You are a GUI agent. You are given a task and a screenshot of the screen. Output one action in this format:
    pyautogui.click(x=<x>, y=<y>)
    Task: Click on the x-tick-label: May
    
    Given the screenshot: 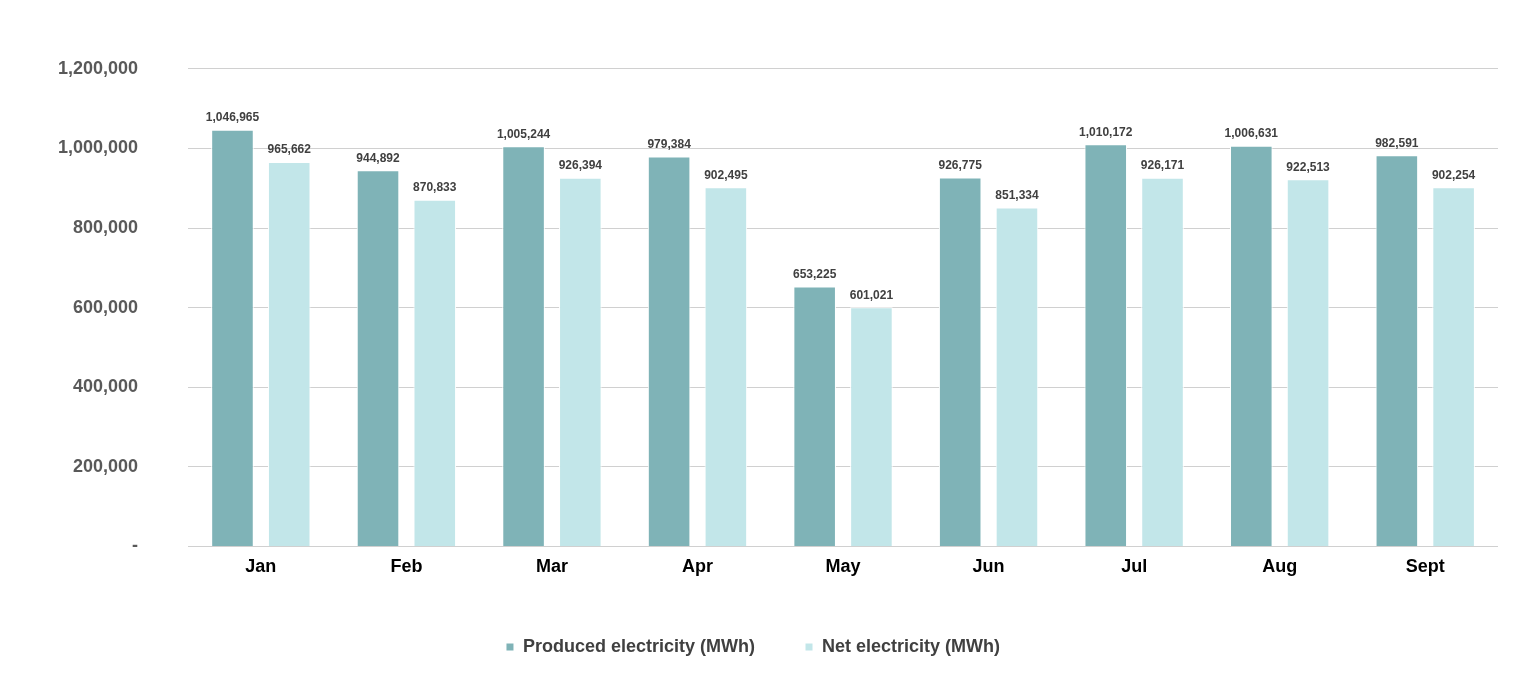 What is the action you would take?
    pyautogui.click(x=843, y=566)
    